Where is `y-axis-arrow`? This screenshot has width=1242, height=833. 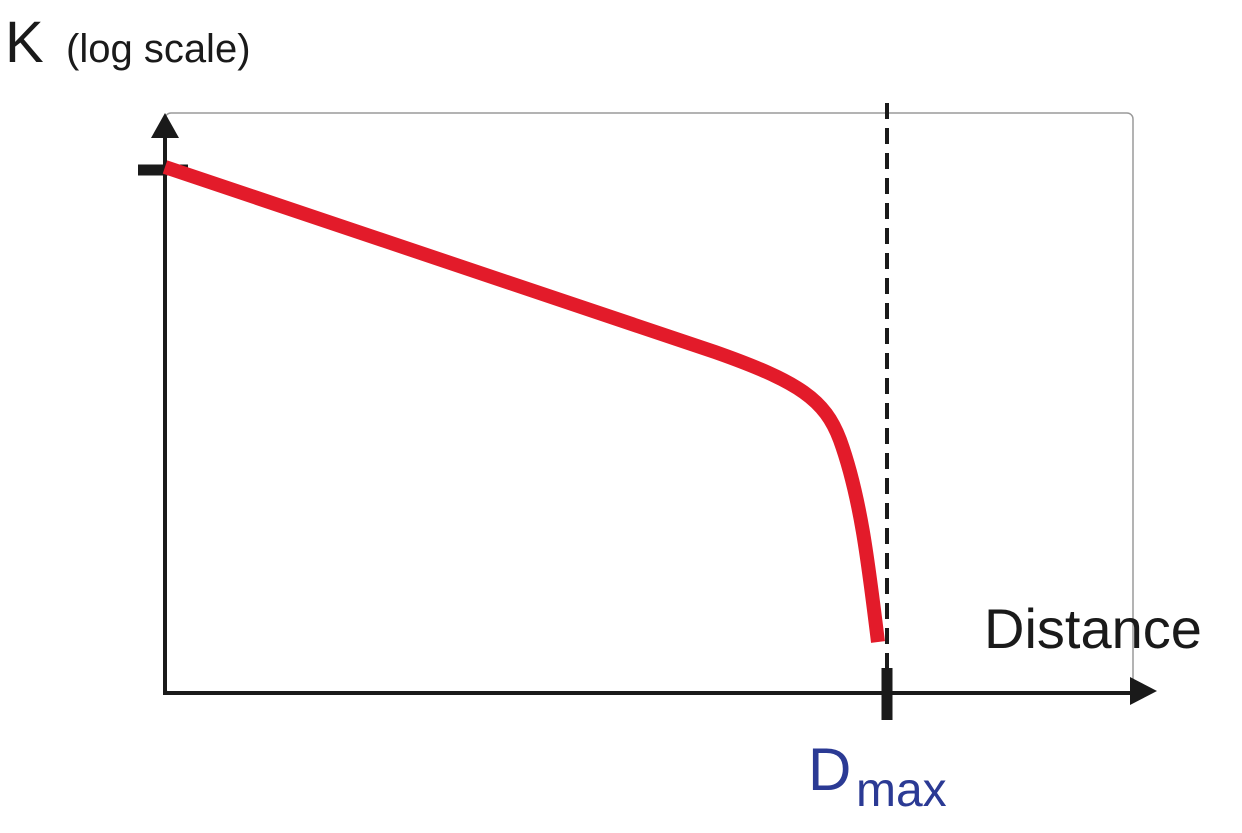
y-axis-arrow is located at coordinates (165, 125).